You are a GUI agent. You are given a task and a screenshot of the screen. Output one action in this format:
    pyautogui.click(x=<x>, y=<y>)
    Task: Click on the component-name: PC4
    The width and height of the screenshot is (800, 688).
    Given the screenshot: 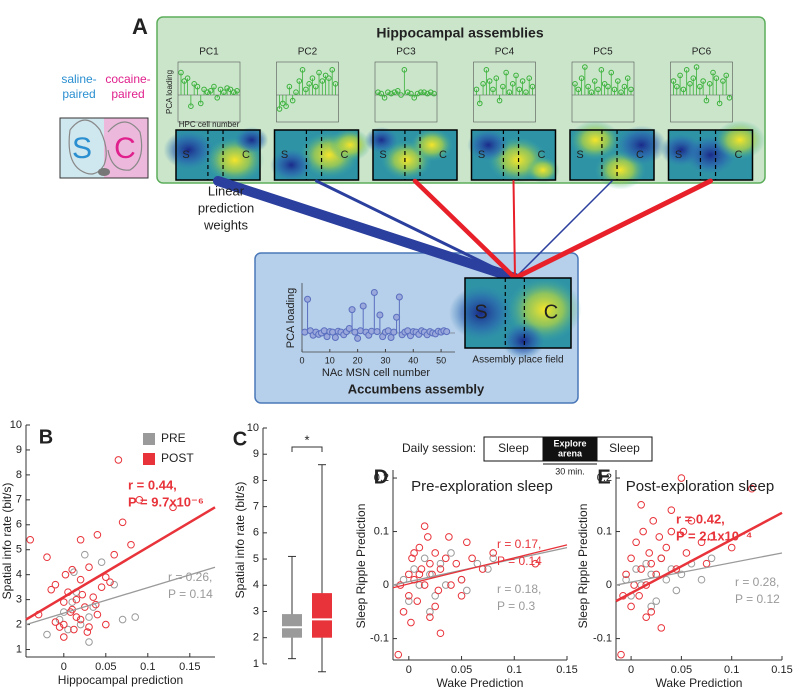 What is the action you would take?
    pyautogui.click(x=505, y=52)
    